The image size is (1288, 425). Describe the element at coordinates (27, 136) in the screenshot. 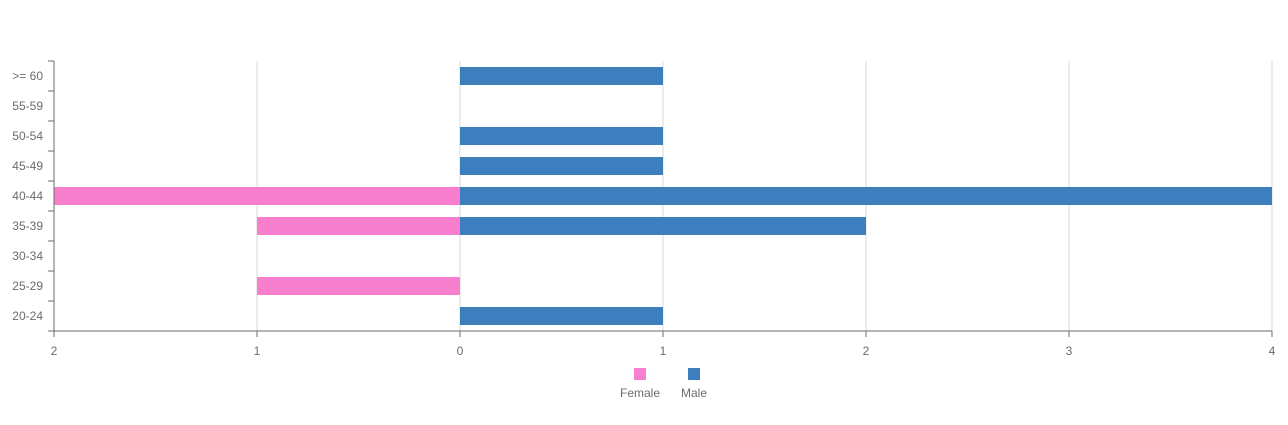

I see `y-tick-label: 50-54` at that location.